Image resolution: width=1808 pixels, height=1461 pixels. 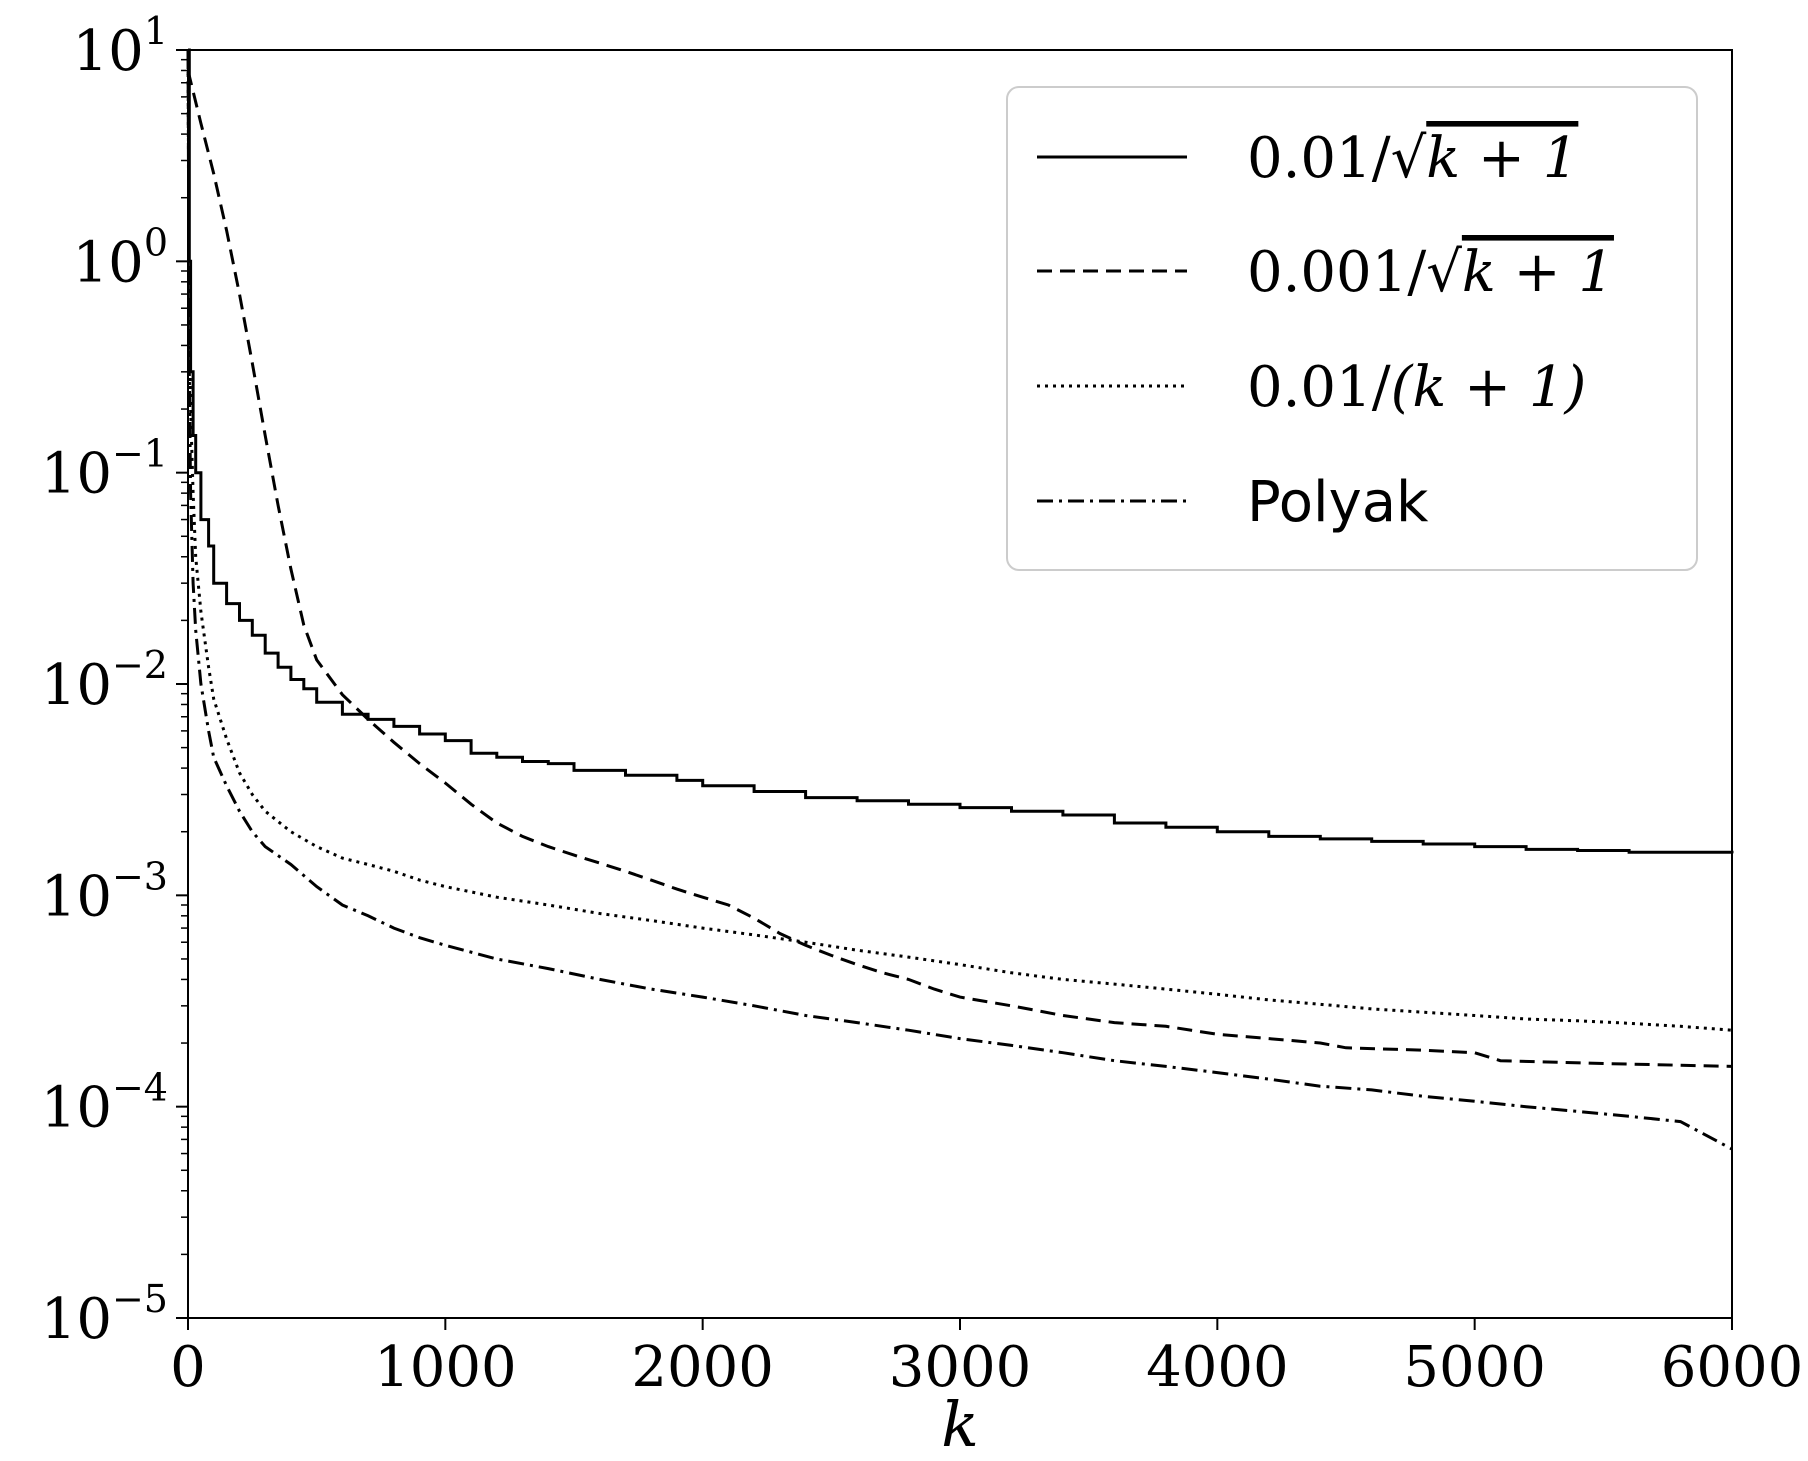 What do you see at coordinates (960, 1367) in the screenshot?
I see `x-tick-label: 3000` at bounding box center [960, 1367].